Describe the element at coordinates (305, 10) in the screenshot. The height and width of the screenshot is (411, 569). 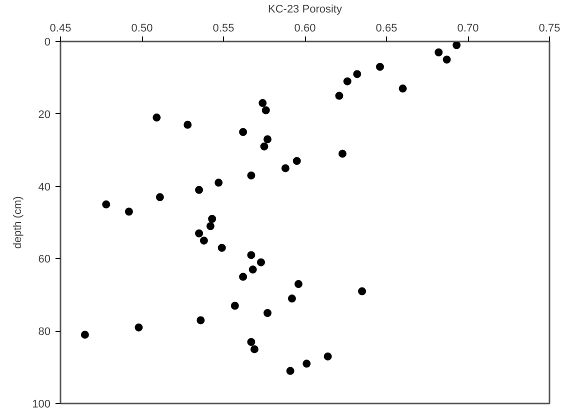
I see `x-axis-title: KC-23 Porosity` at that location.